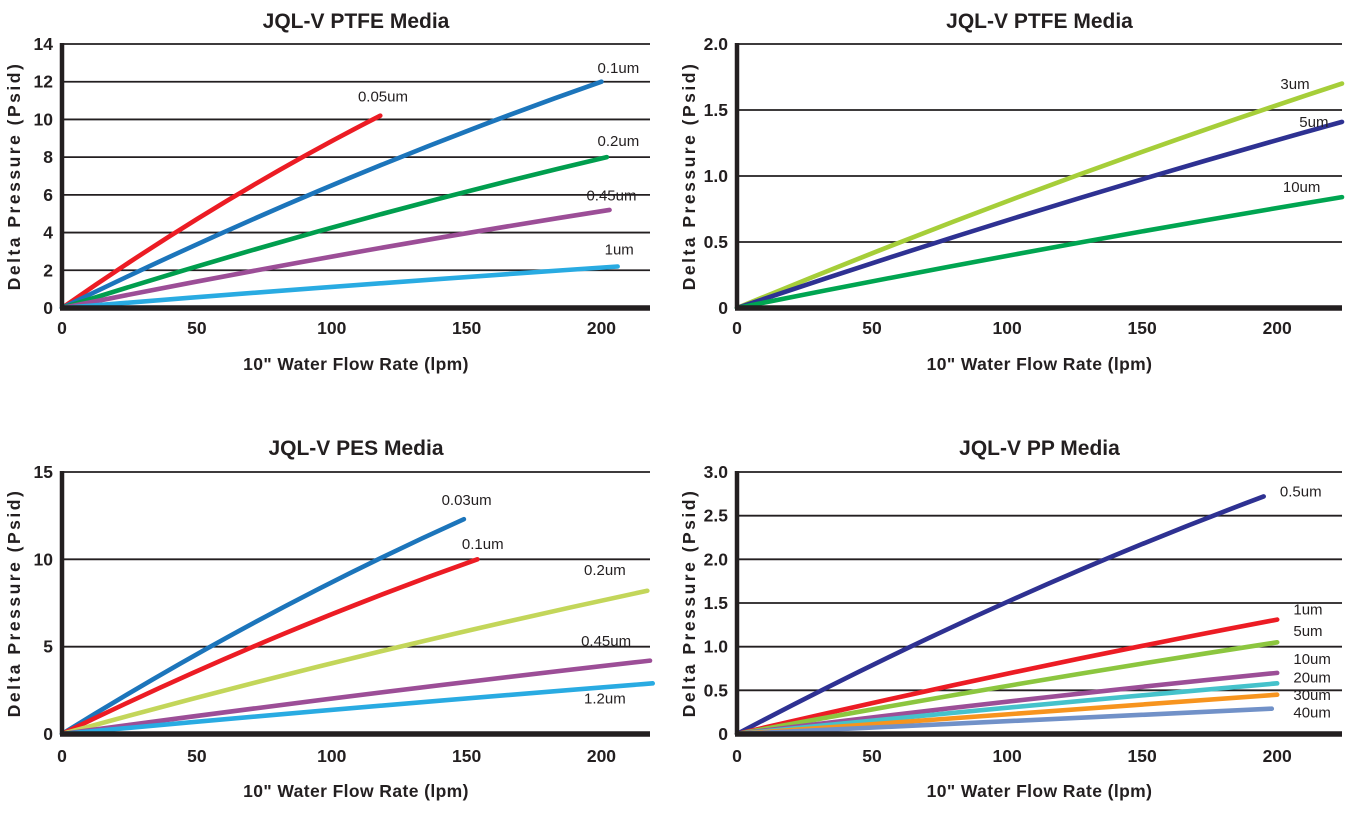 The width and height of the screenshot is (1350, 823). Describe the element at coordinates (1312, 677) in the screenshot. I see `series-label-20um: 20um` at that location.